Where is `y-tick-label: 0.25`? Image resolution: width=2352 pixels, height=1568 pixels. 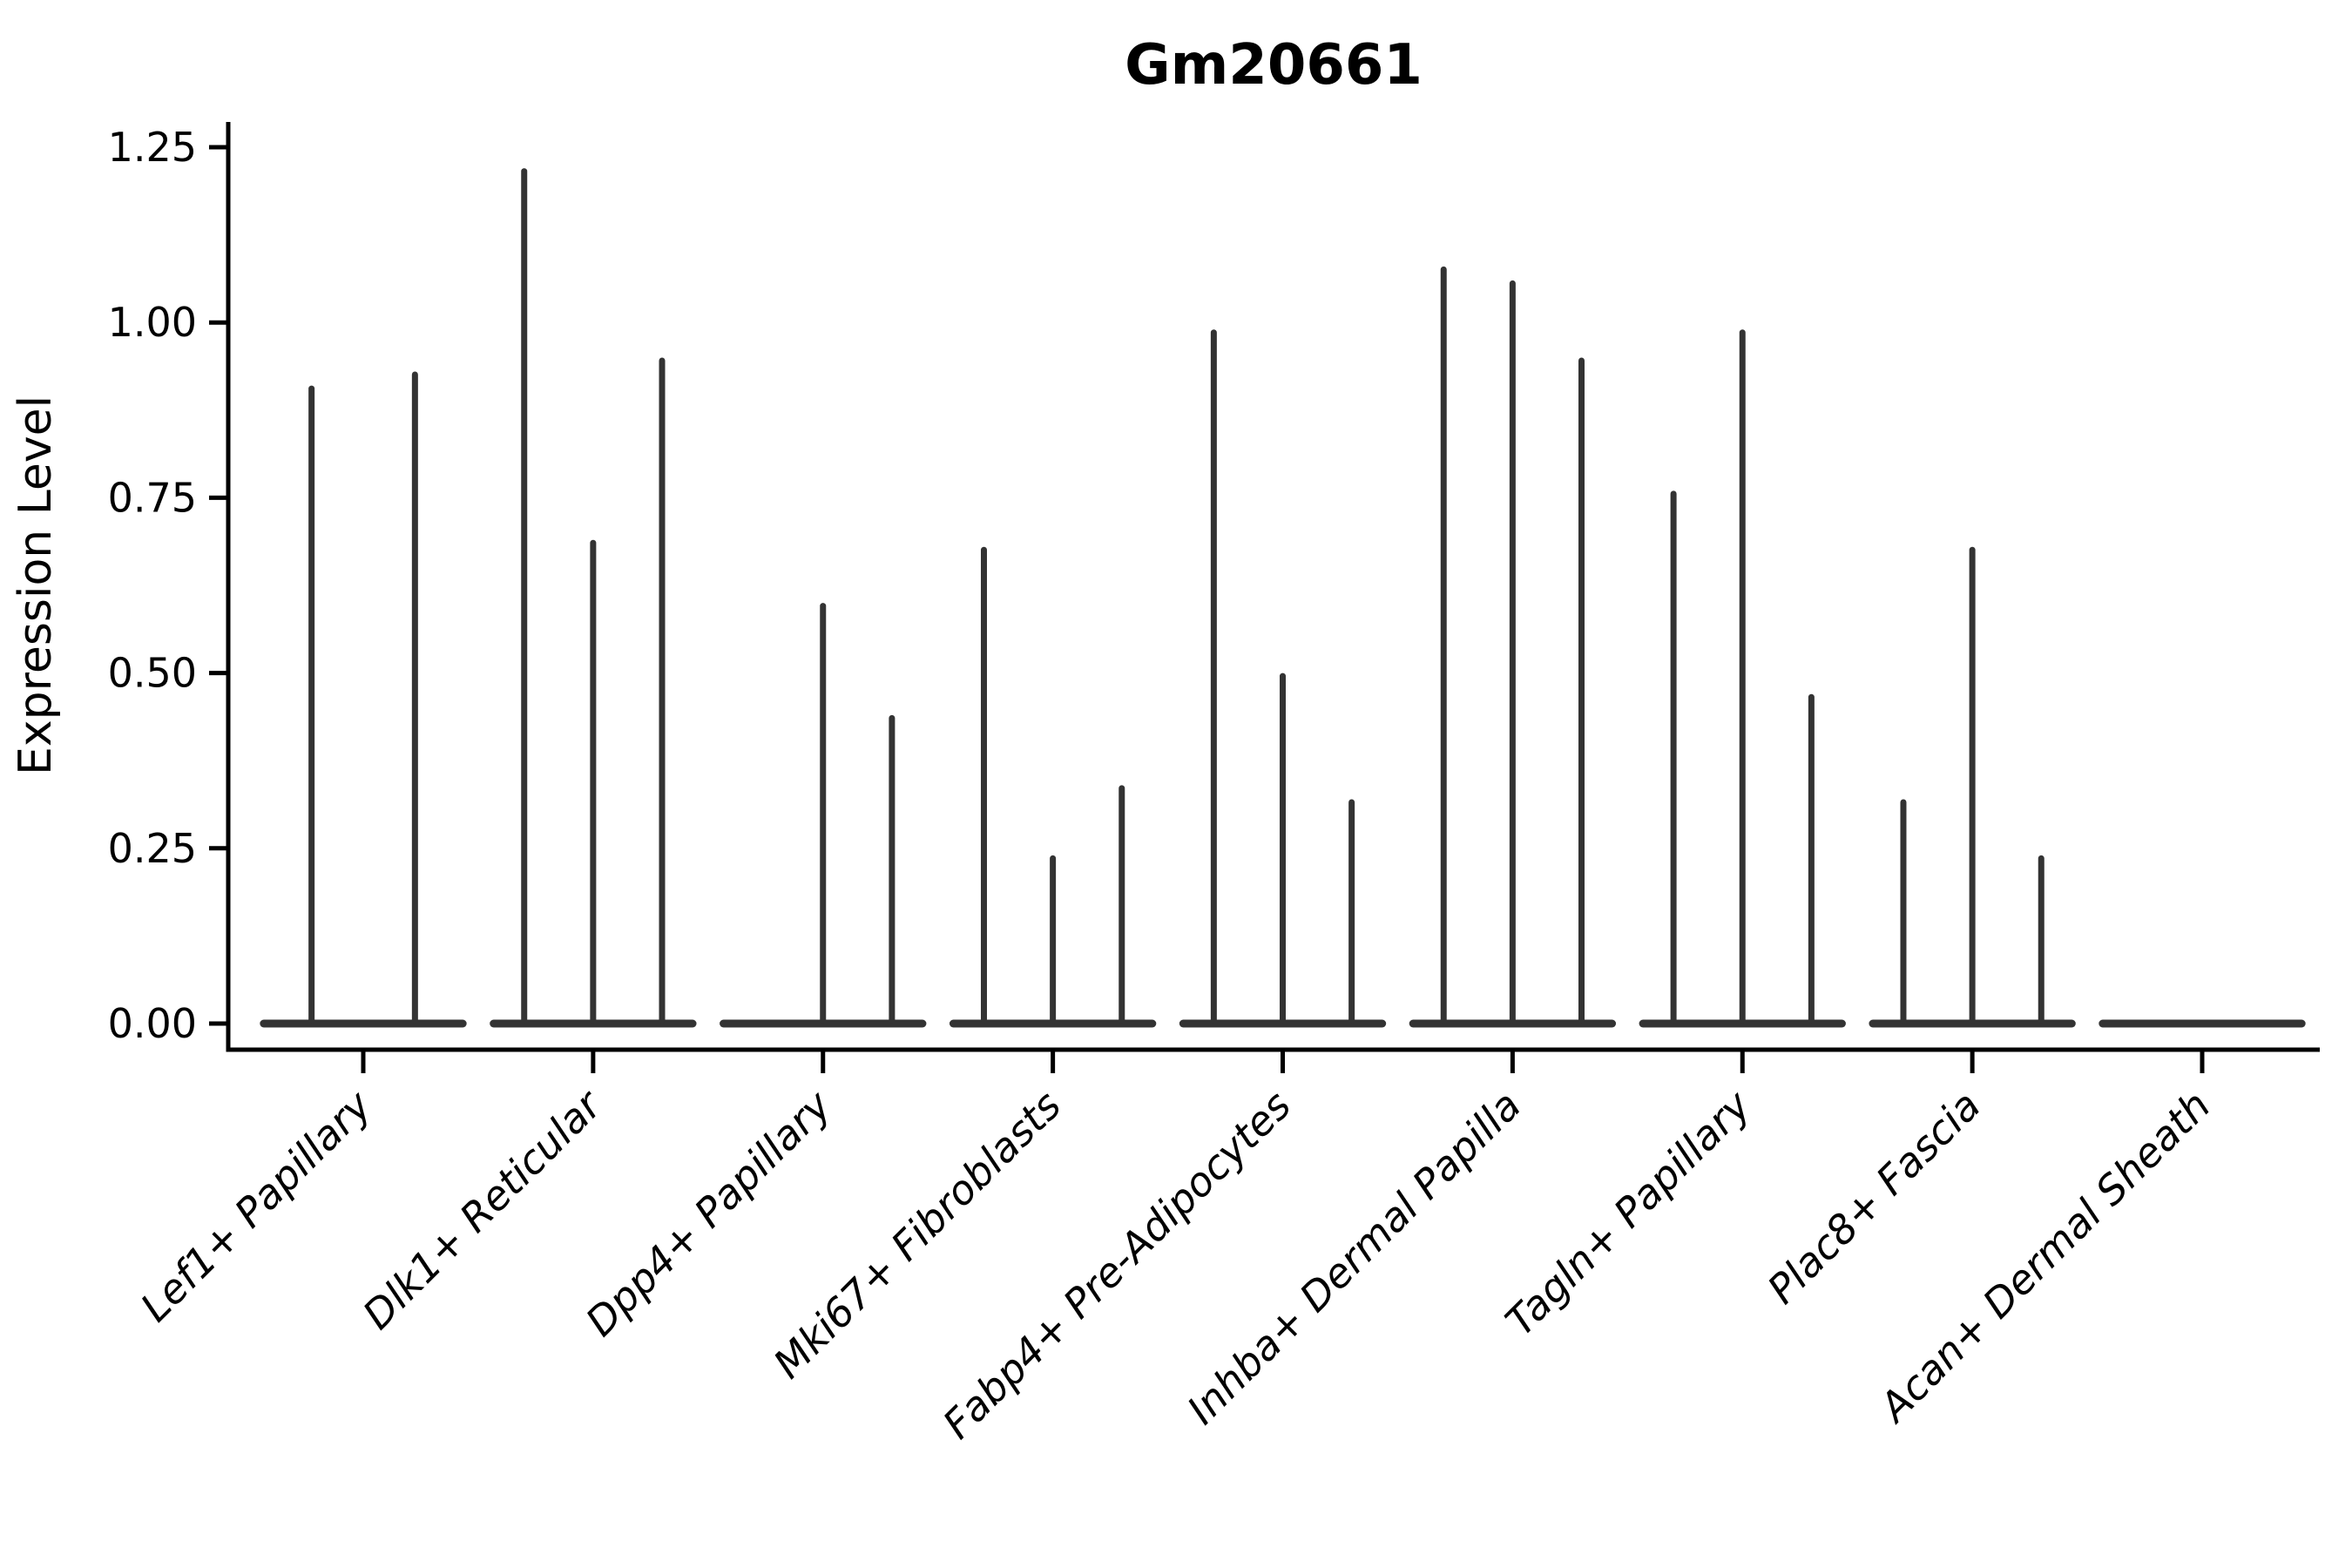 y-tick-label: 0.25 is located at coordinates (152, 849).